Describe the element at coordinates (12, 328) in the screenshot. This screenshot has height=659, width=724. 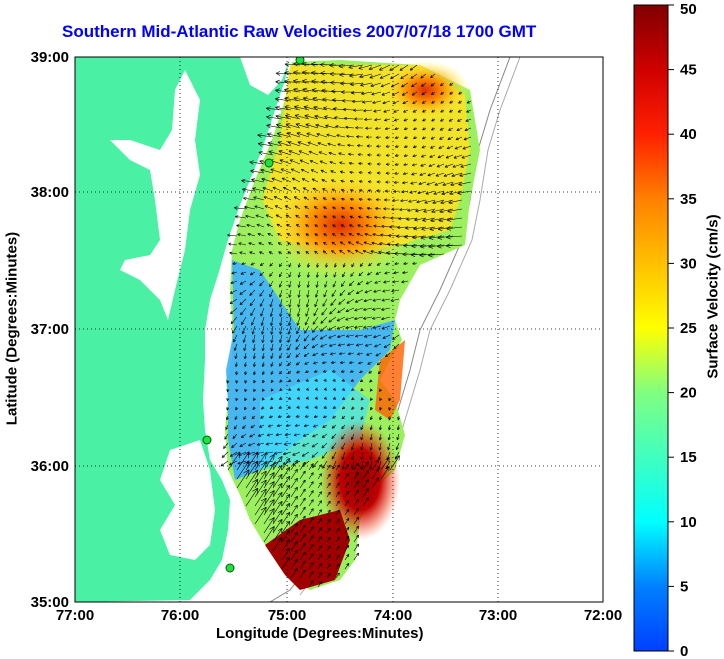
I see `y-axis-label: Latitude (Degrees:Minutes)` at that location.